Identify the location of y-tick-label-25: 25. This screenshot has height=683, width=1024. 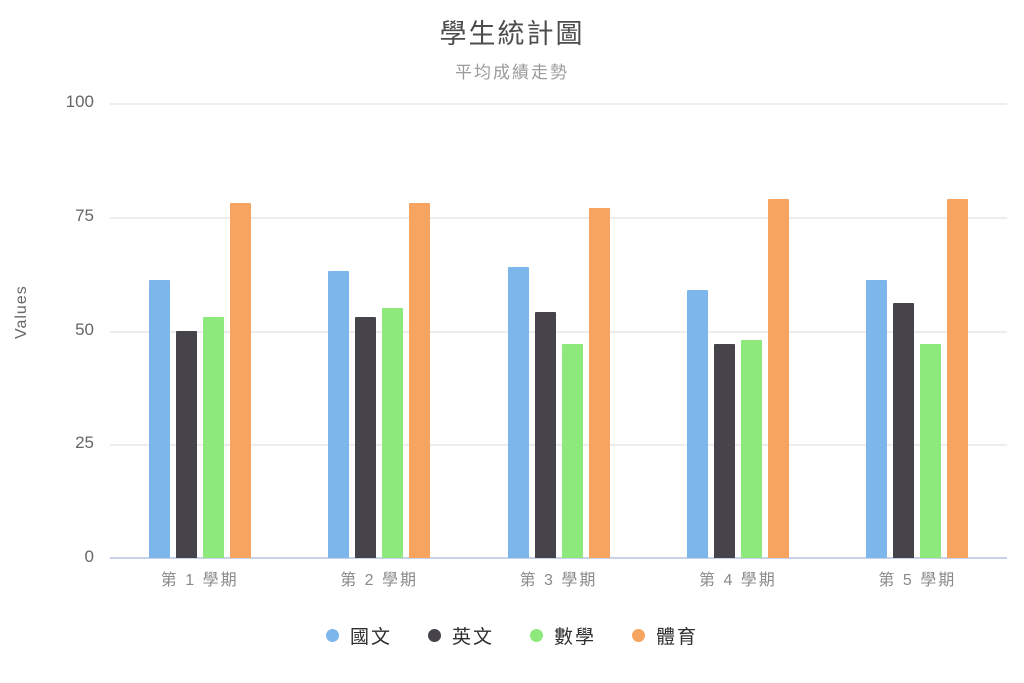
(84, 443).